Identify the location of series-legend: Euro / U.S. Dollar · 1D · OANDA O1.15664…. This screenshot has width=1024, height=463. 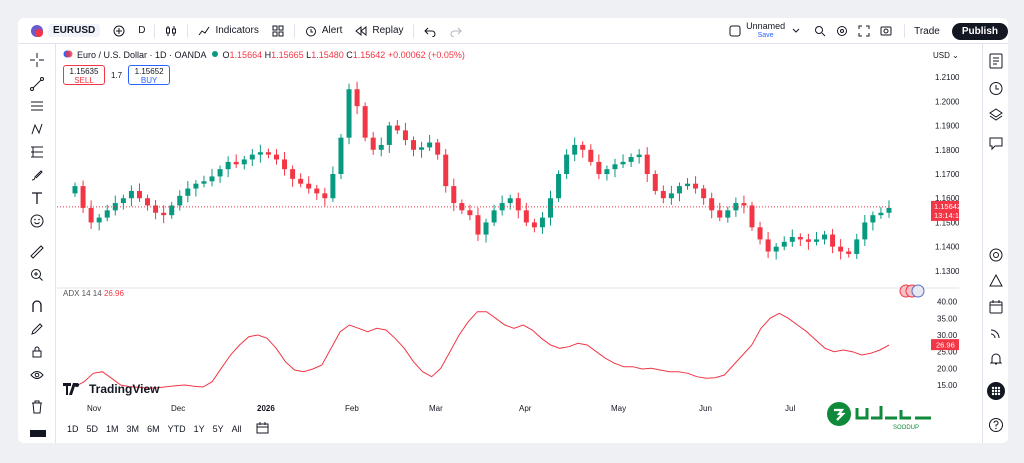
(264, 55).